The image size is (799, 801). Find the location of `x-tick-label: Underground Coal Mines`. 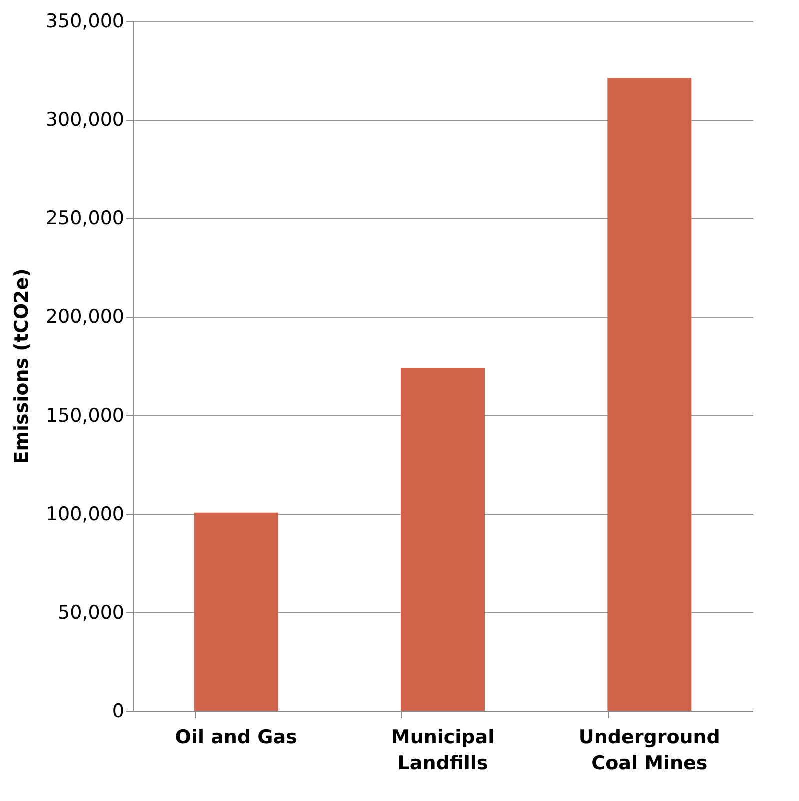

x-tick-label: Underground Coal Mines is located at coordinates (649, 750).